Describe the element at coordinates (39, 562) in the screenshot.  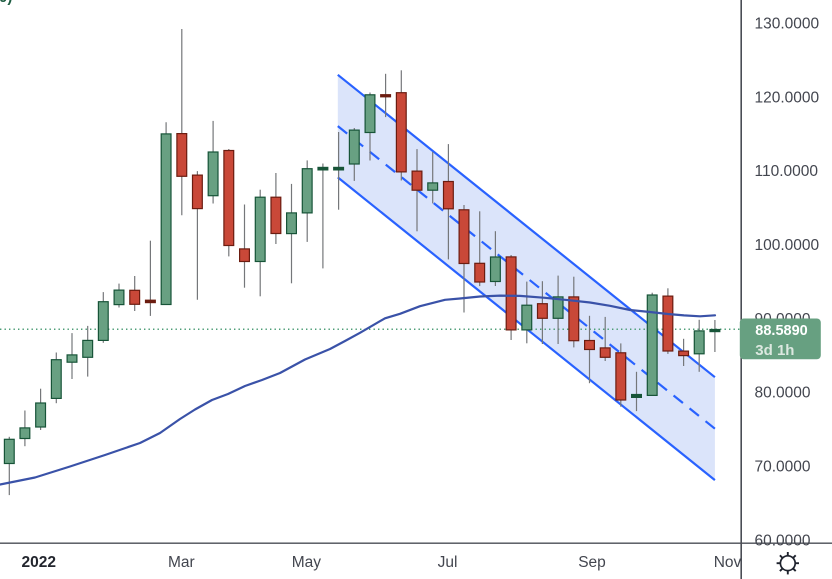
I see `svg-text: 2022` at that location.